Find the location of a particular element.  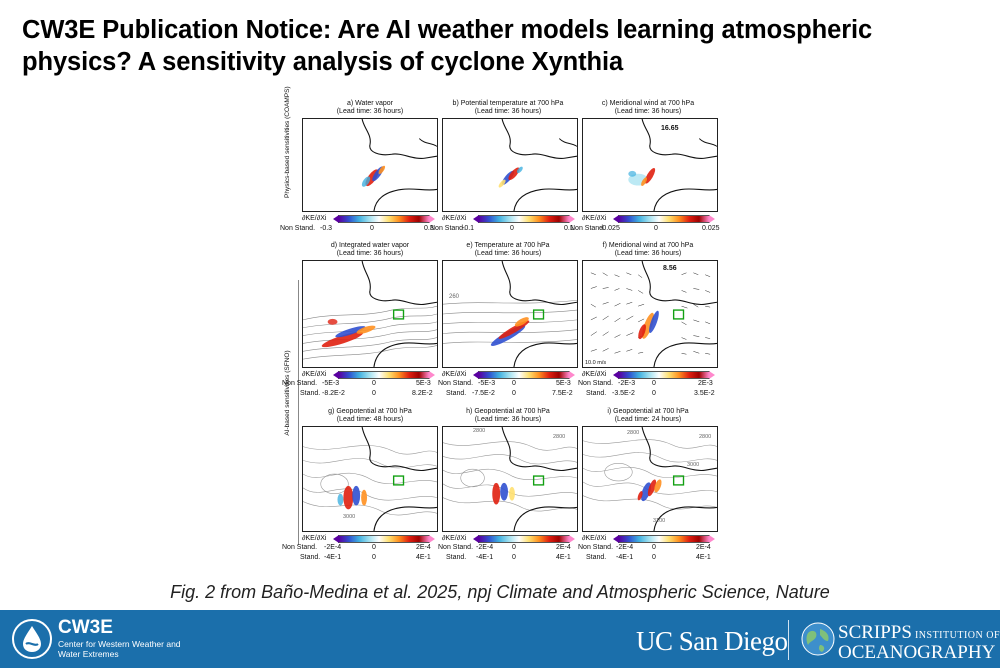

colorbar-d-mid: 0 is located at coordinates (374, 383).